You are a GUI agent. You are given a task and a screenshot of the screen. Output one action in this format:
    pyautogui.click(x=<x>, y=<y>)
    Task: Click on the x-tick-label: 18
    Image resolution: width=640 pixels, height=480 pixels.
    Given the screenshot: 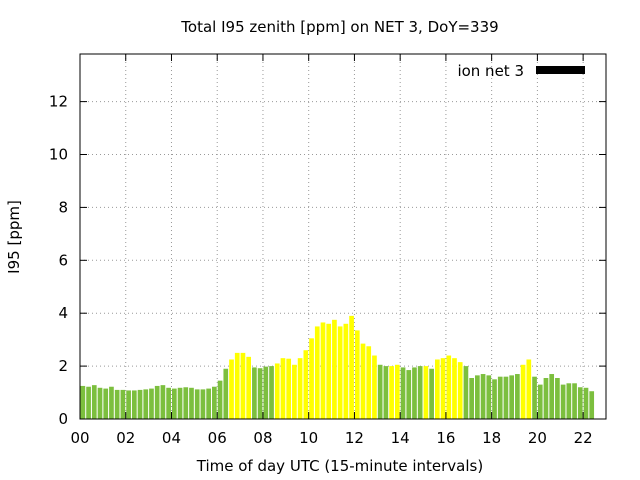 What is the action you would take?
    pyautogui.click(x=491, y=438)
    